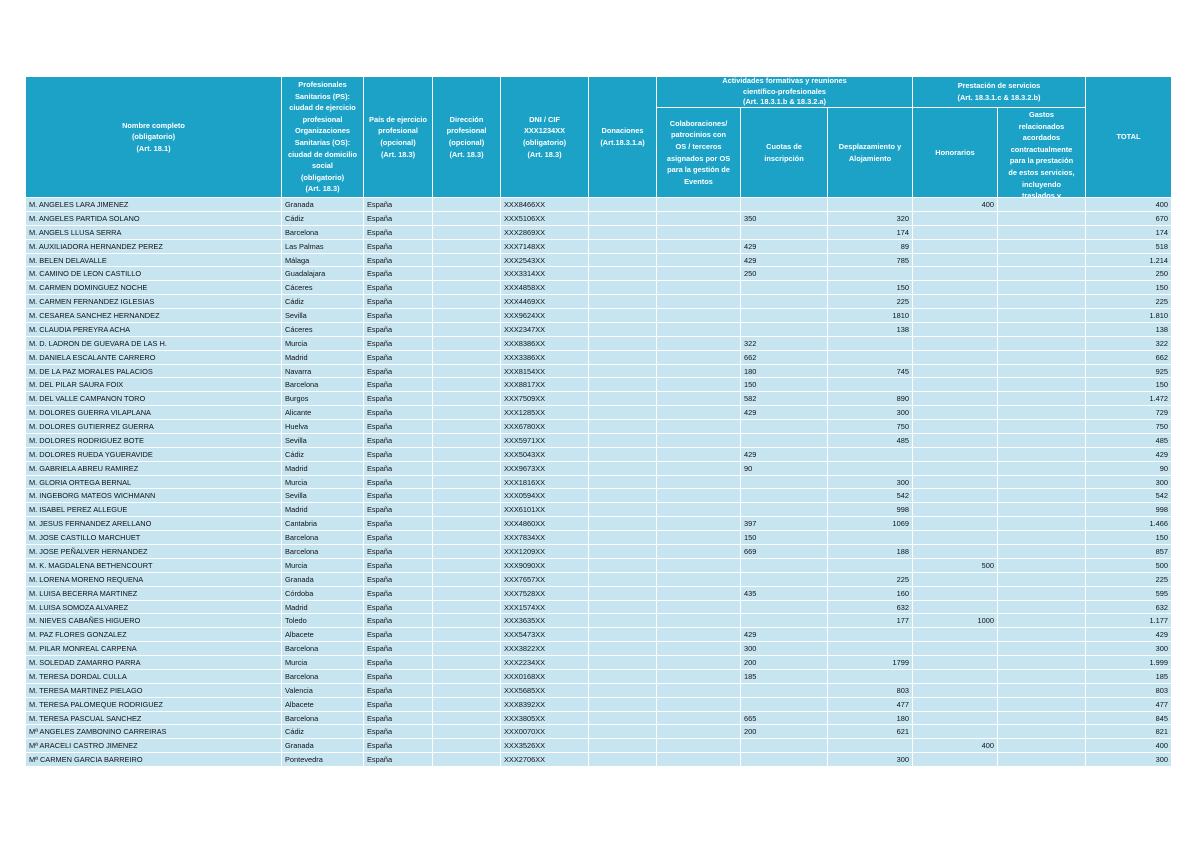  I want to click on city-cell: Alicante, so click(323, 413).